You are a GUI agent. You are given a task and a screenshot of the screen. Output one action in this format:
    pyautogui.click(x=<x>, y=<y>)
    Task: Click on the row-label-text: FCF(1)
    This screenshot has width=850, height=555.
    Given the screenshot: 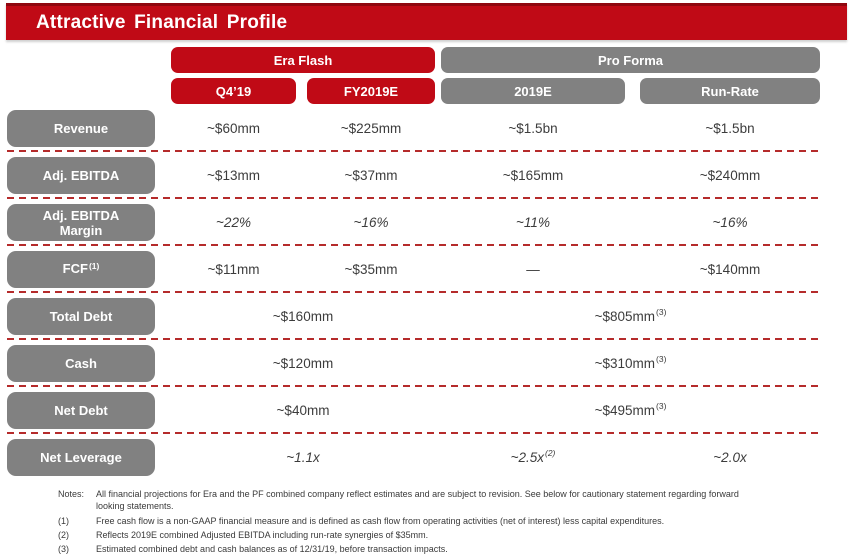 What is the action you would take?
    pyautogui.click(x=81, y=268)
    